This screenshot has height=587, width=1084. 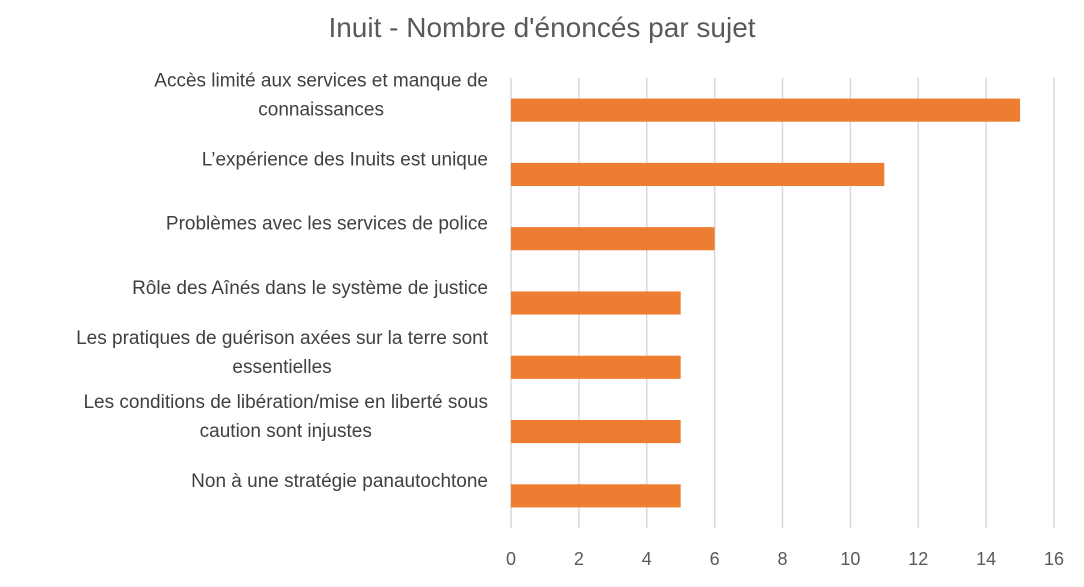 I want to click on x-tick-label: 12, so click(x=918, y=559).